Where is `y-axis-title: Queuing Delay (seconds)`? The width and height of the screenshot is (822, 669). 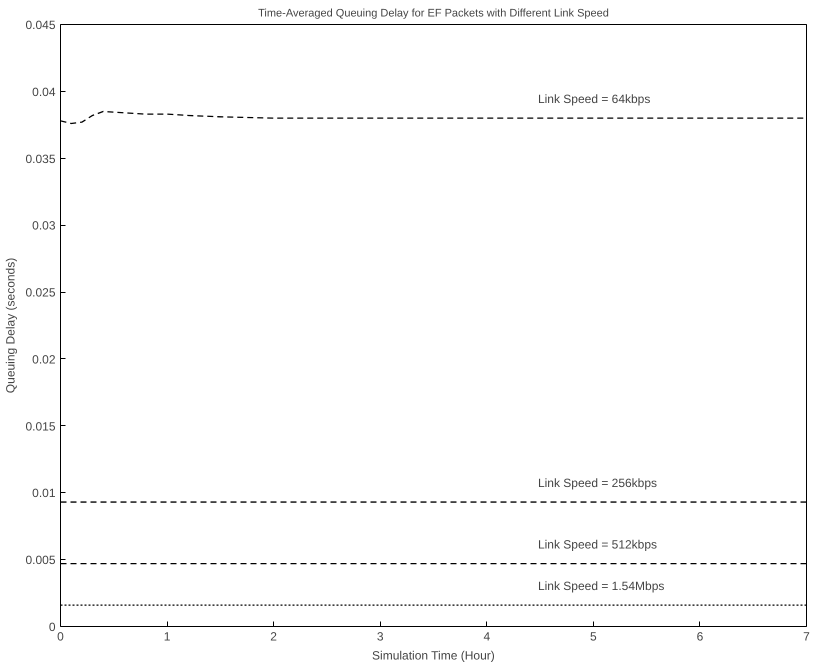
y-axis-title: Queuing Delay (seconds) is located at coordinates (10, 326).